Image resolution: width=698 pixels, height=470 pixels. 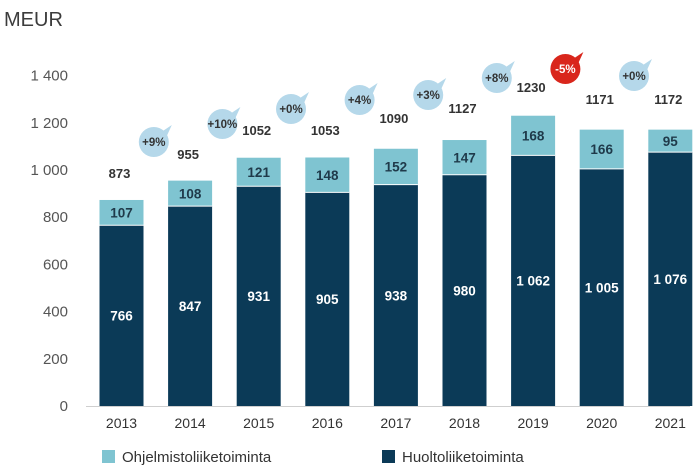 I want to click on growth-badge: +4%, so click(x=361, y=99).